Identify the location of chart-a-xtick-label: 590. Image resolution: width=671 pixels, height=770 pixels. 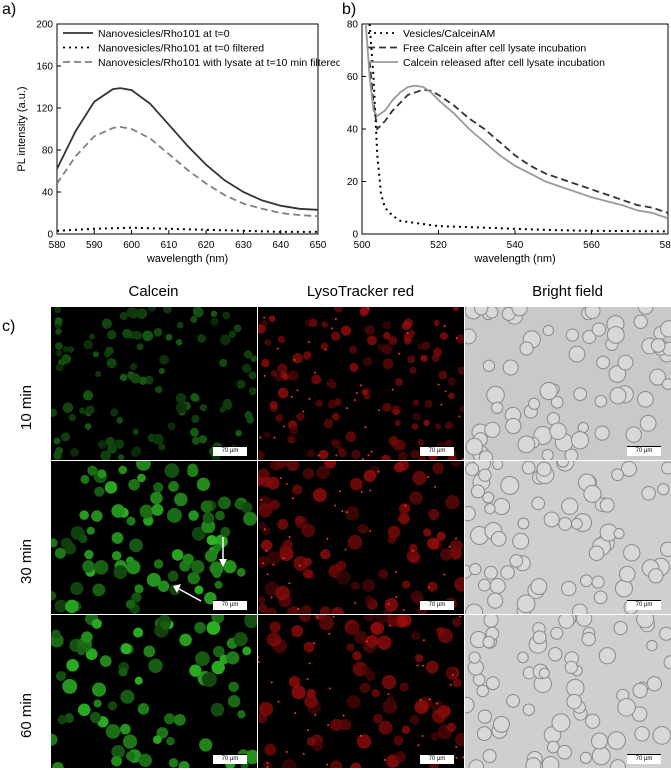
(94, 245).